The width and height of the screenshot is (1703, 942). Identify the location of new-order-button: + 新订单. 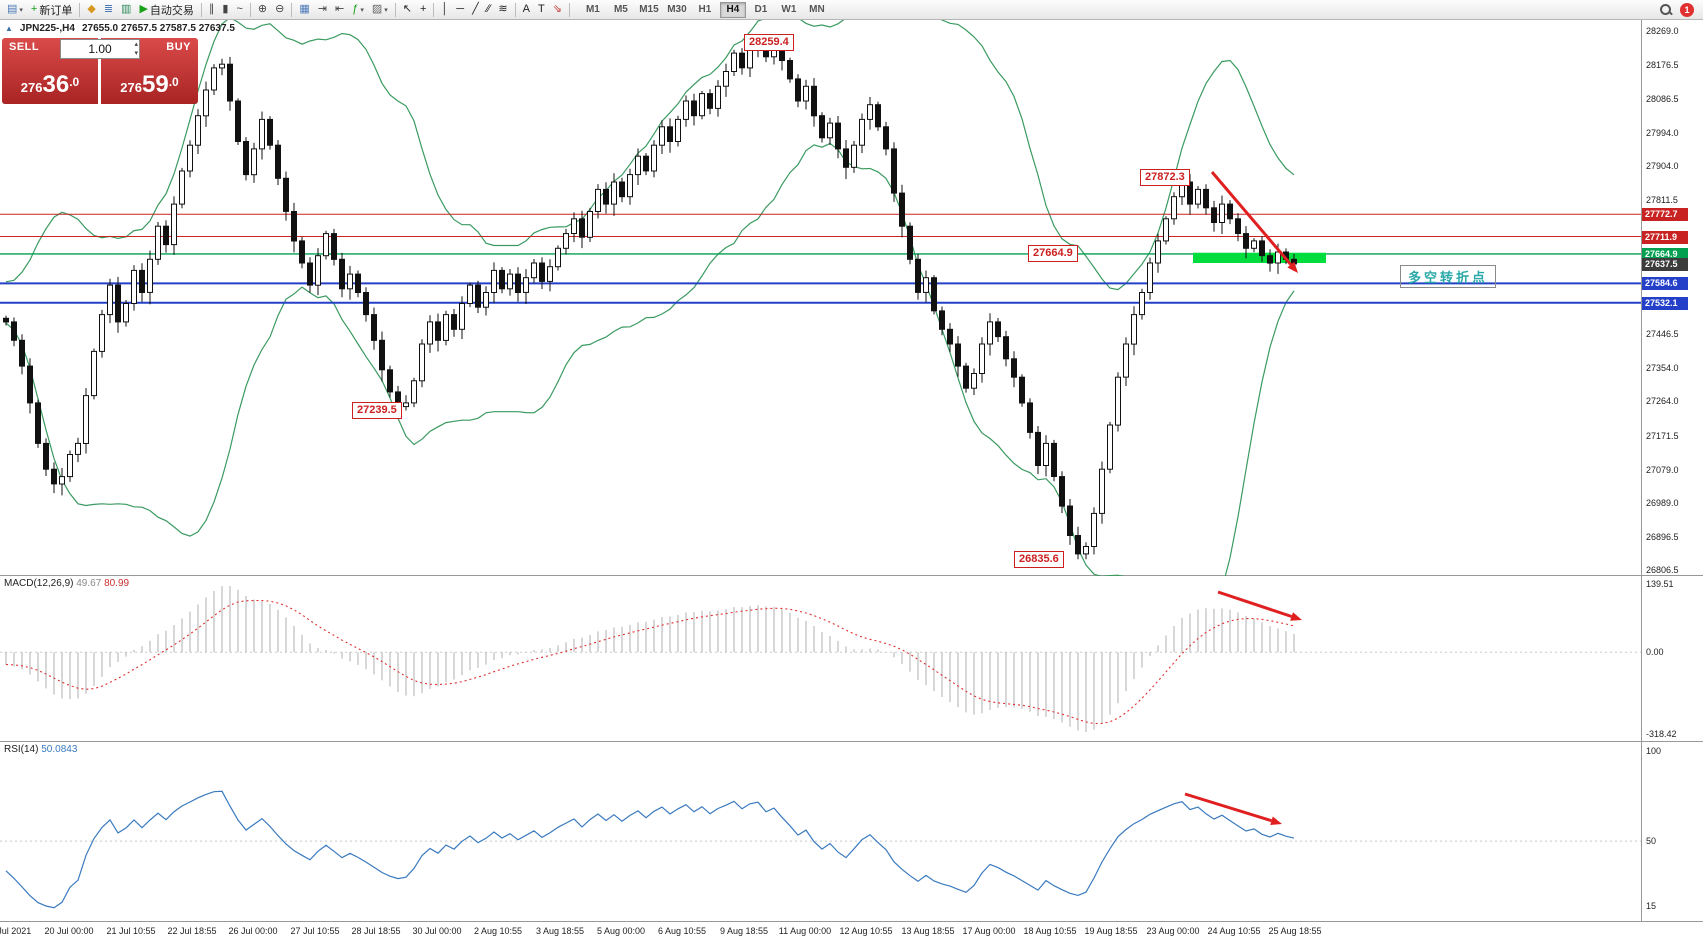
(51, 9).